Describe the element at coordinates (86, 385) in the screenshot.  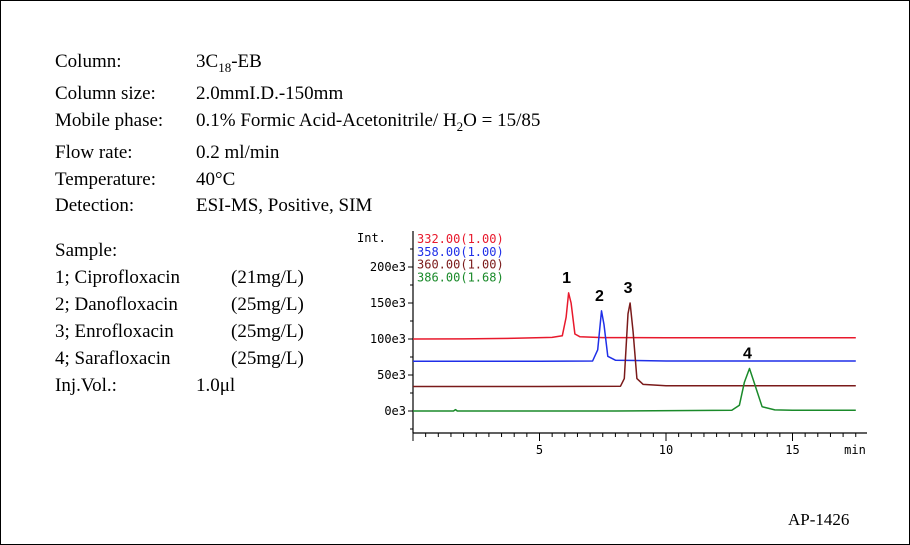
I see `injection-volume-label: Inj.Vol.:` at that location.